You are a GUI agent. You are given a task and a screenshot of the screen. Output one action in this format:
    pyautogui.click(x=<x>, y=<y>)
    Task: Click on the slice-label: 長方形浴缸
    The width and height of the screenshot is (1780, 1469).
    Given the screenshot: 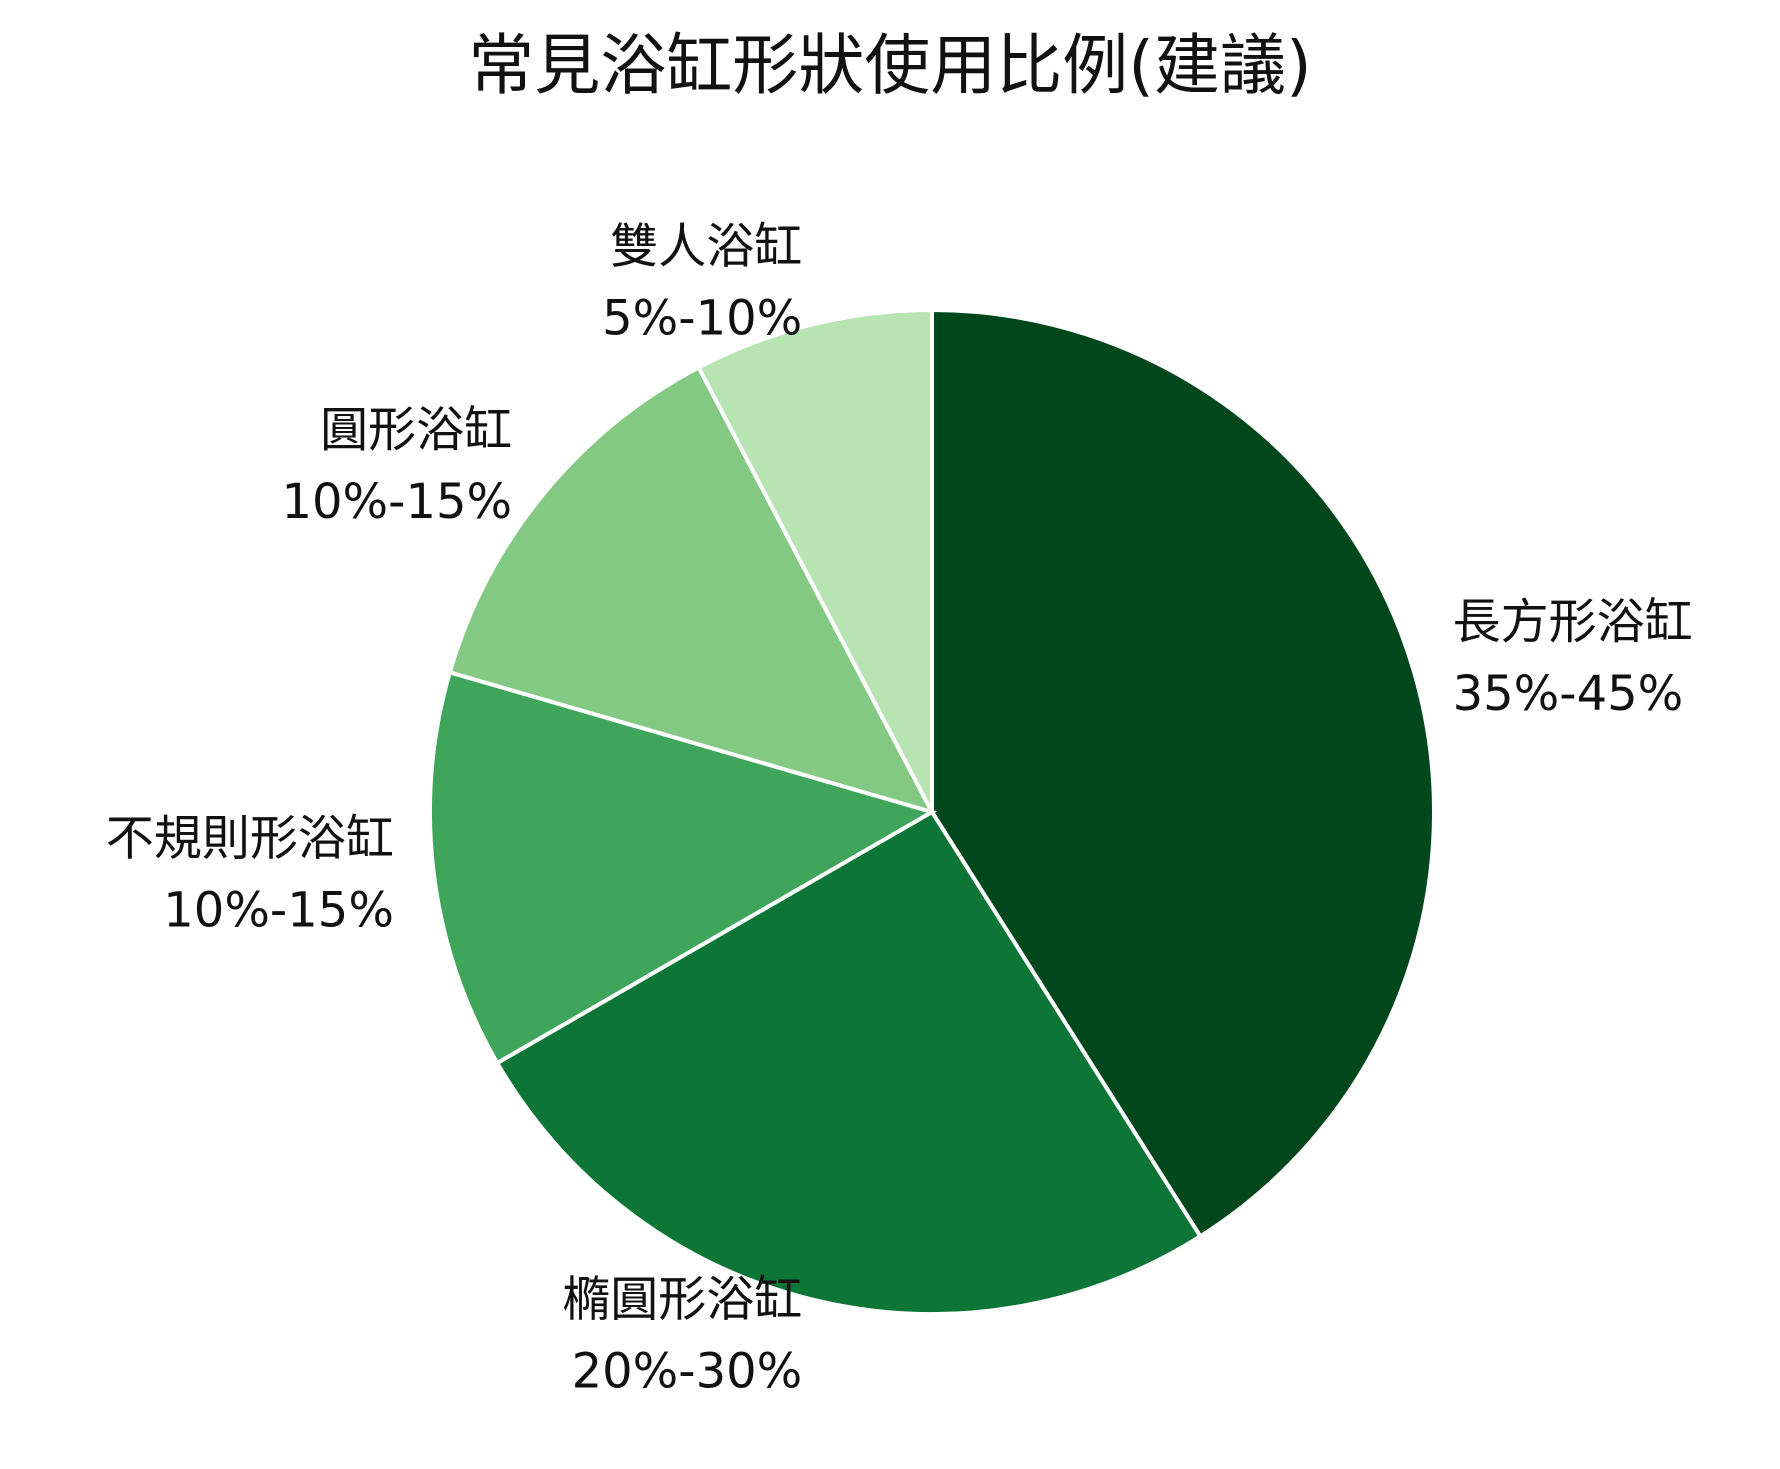 What is the action you would take?
    pyautogui.click(x=1573, y=622)
    